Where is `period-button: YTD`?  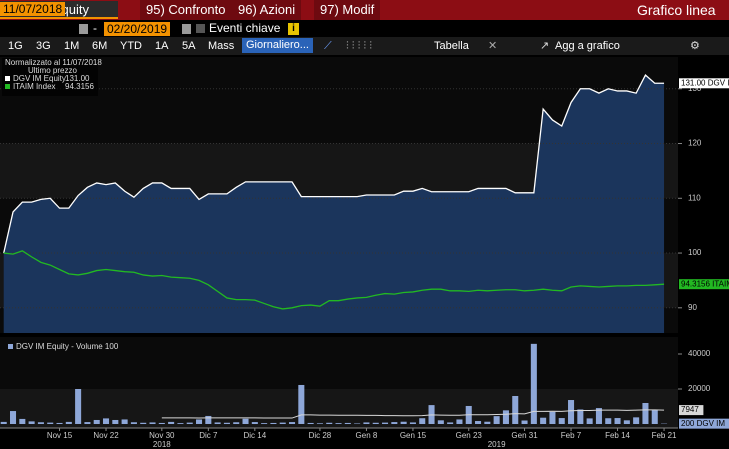
period-button: YTD is located at coordinates (131, 46).